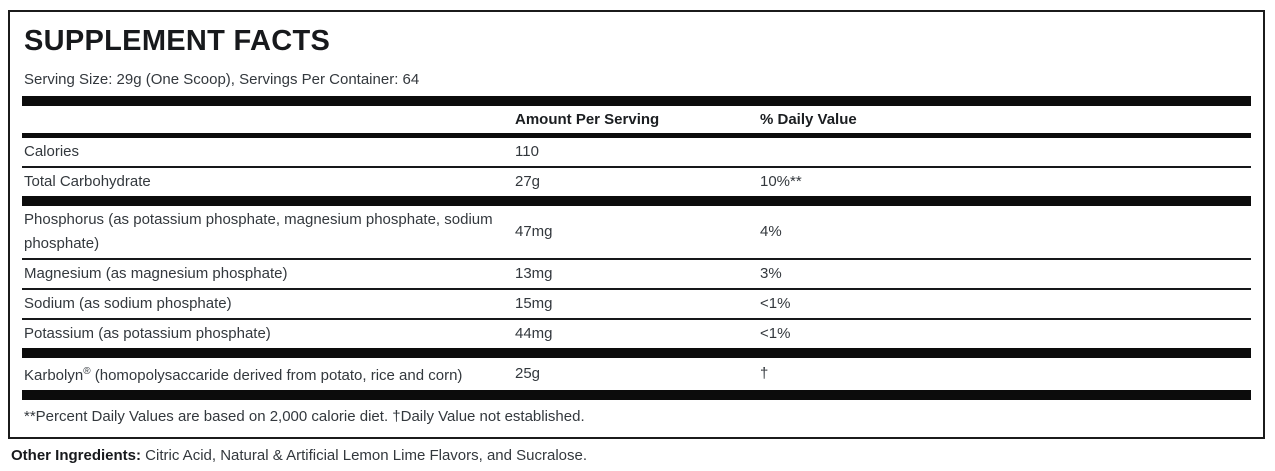 The width and height of the screenshot is (1275, 471). I want to click on karbolyn-name: Karbolyn, so click(54, 376).